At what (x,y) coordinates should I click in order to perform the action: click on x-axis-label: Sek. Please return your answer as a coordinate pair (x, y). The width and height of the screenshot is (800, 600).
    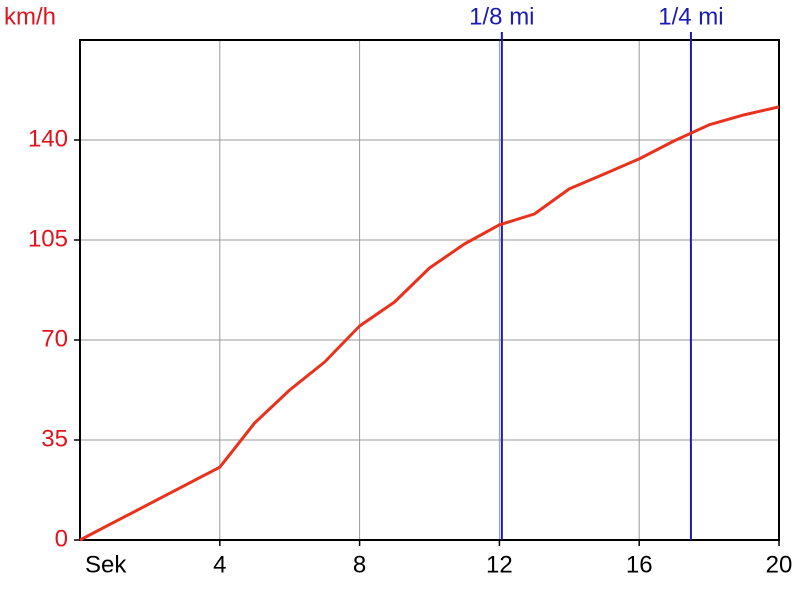
    Looking at the image, I should click on (106, 564).